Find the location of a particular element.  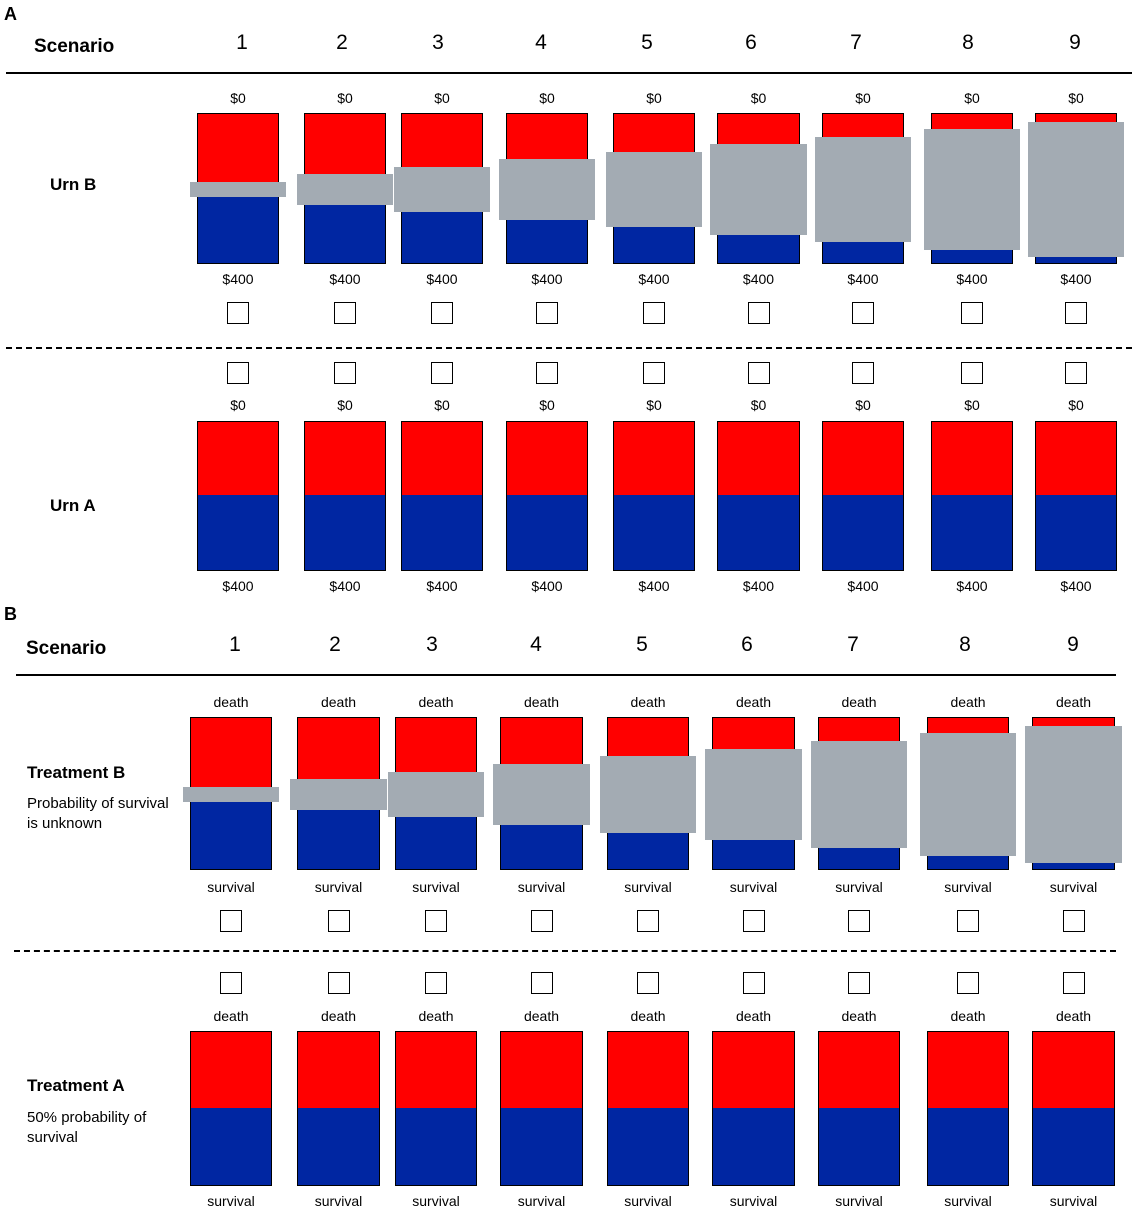

treatment-a-bottom-label: survival is located at coordinates (338, 1201).